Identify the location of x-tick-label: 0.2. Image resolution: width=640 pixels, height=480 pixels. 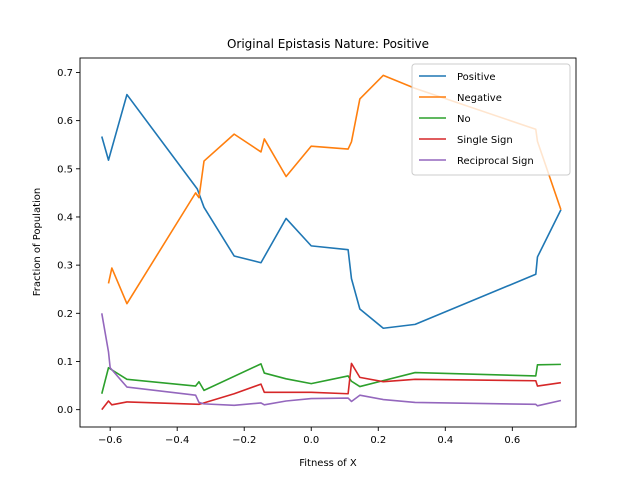
(378, 440).